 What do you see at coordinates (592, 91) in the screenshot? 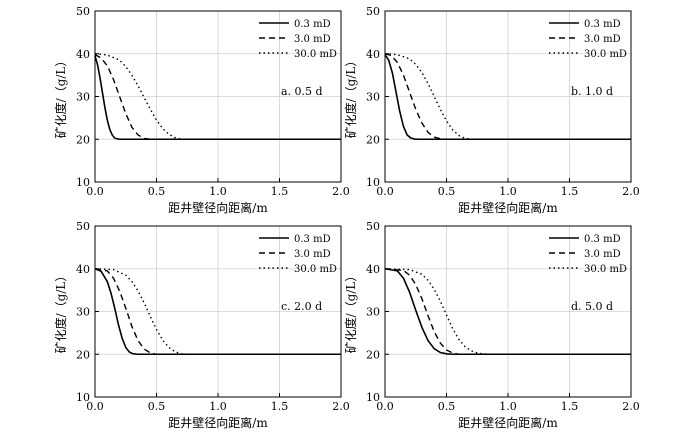
I see `panel-annotation: b. 1.0 d` at bounding box center [592, 91].